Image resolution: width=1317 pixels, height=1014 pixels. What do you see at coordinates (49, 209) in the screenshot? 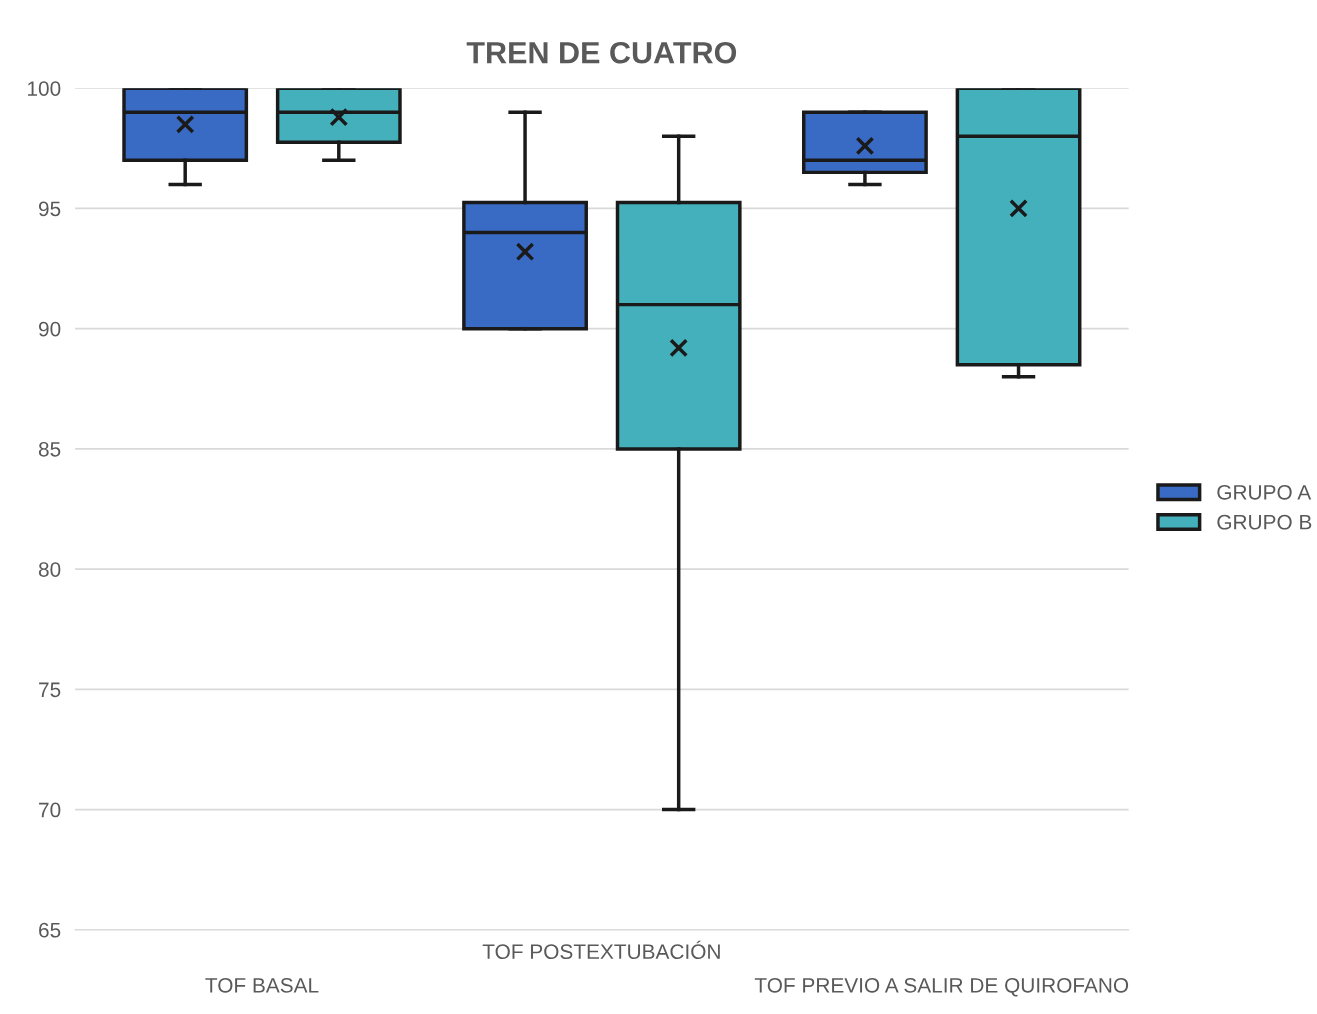
I see `y-tick-label: 95` at bounding box center [49, 209].